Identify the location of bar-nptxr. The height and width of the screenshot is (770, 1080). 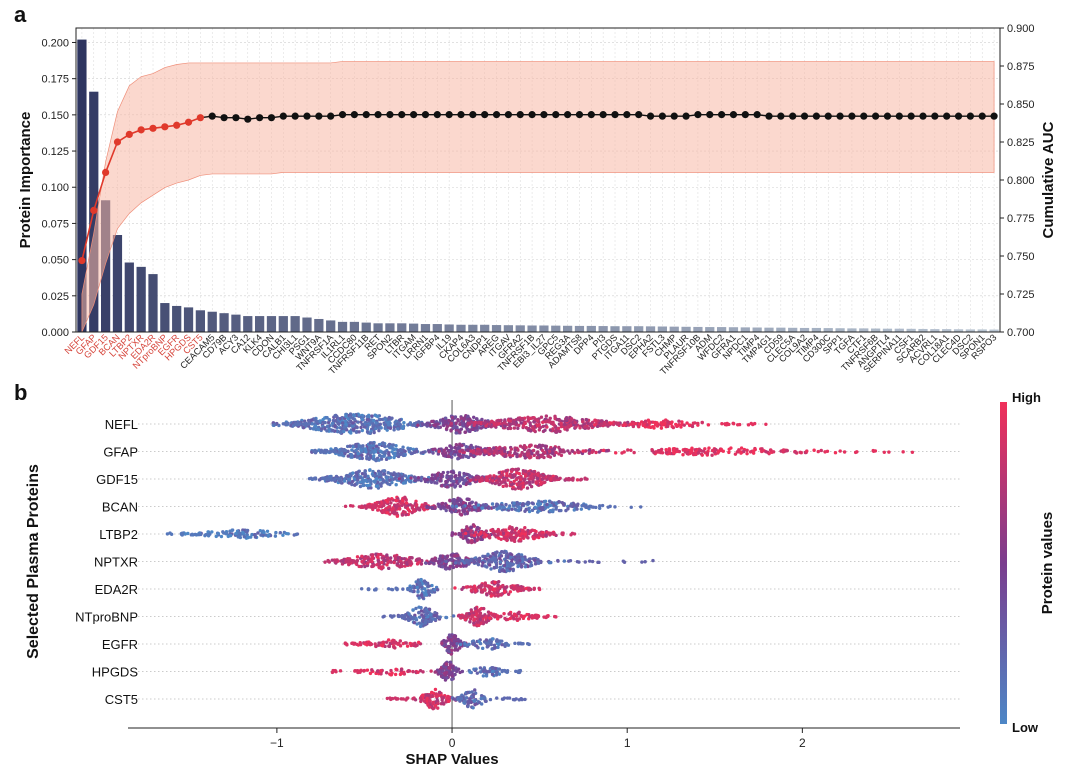
(141, 299).